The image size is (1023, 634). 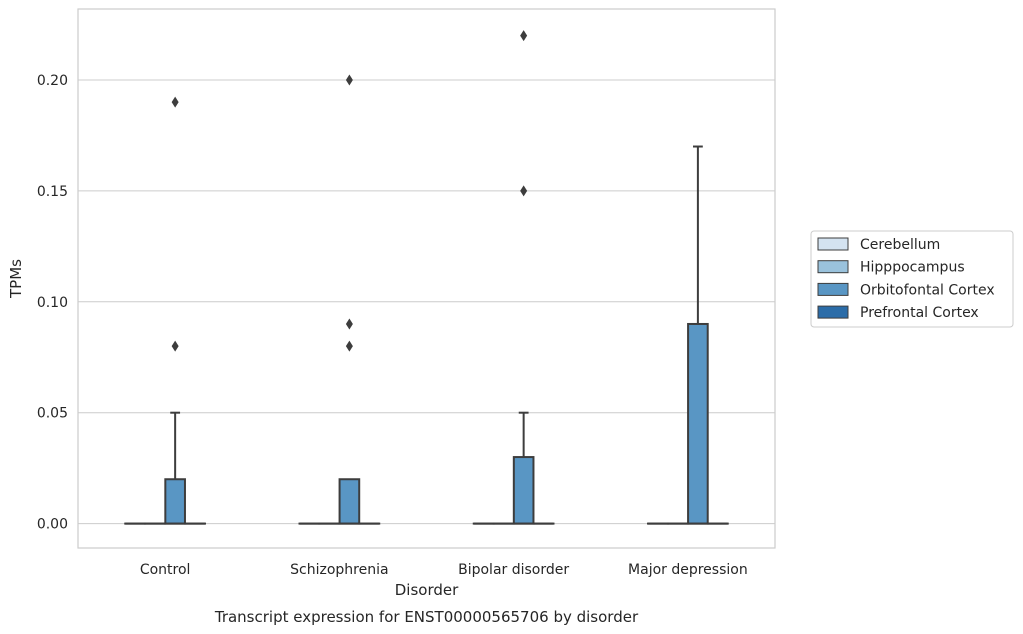 What do you see at coordinates (16, 279) in the screenshot?
I see `y-axis-label: TPMs` at bounding box center [16, 279].